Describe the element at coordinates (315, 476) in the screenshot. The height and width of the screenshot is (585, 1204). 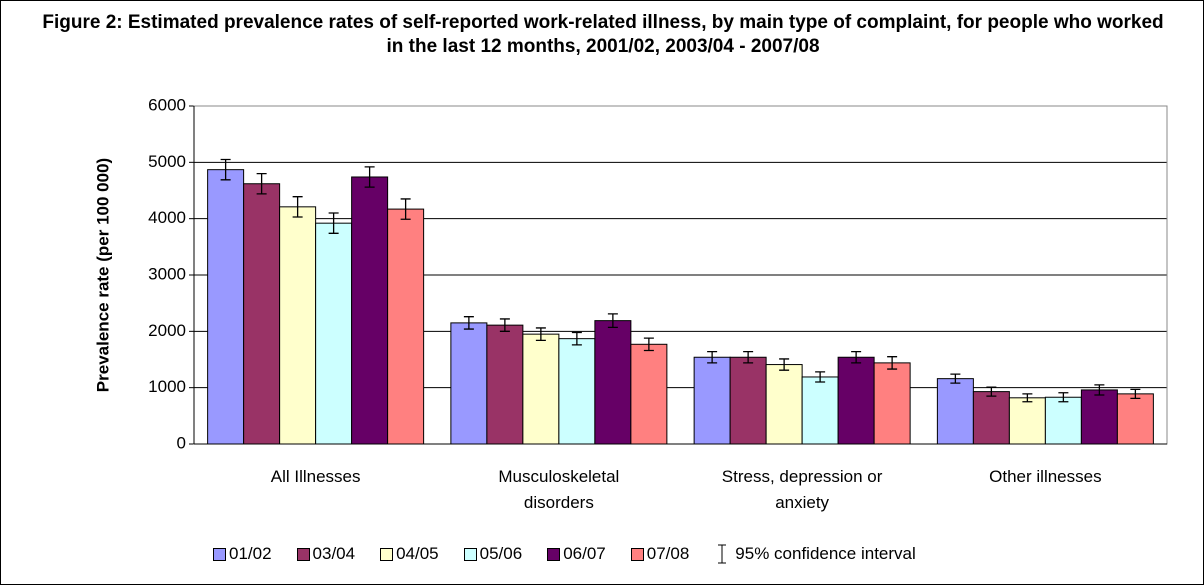
I see `x-tick-label: All Illnesses` at that location.